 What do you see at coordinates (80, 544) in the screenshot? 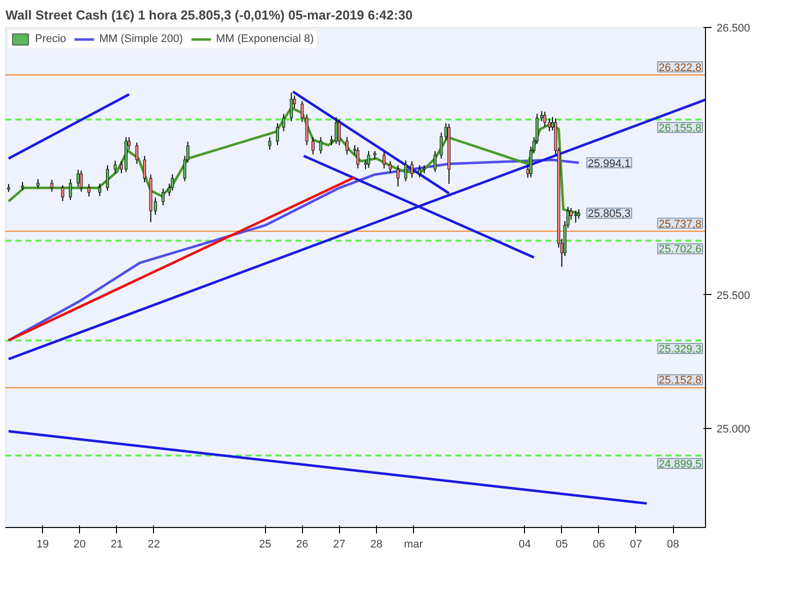
I see `x-tick-label: 20` at bounding box center [80, 544].